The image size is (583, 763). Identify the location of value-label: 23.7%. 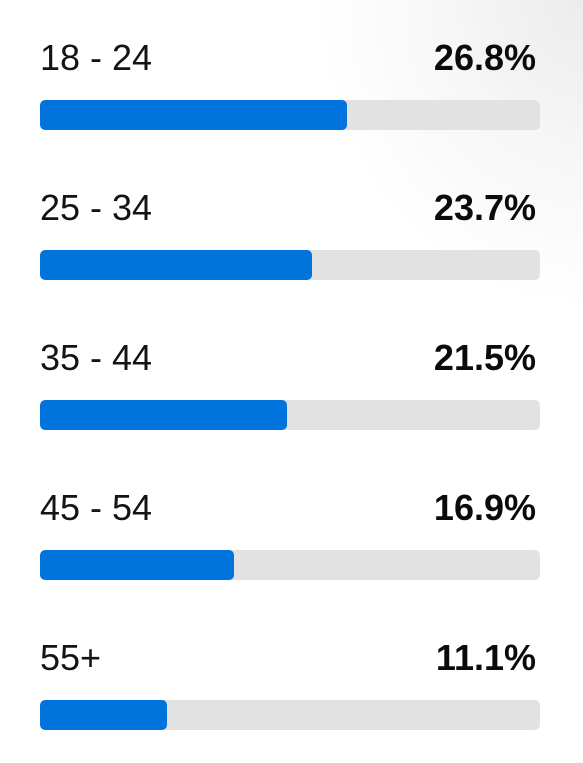
(484, 207).